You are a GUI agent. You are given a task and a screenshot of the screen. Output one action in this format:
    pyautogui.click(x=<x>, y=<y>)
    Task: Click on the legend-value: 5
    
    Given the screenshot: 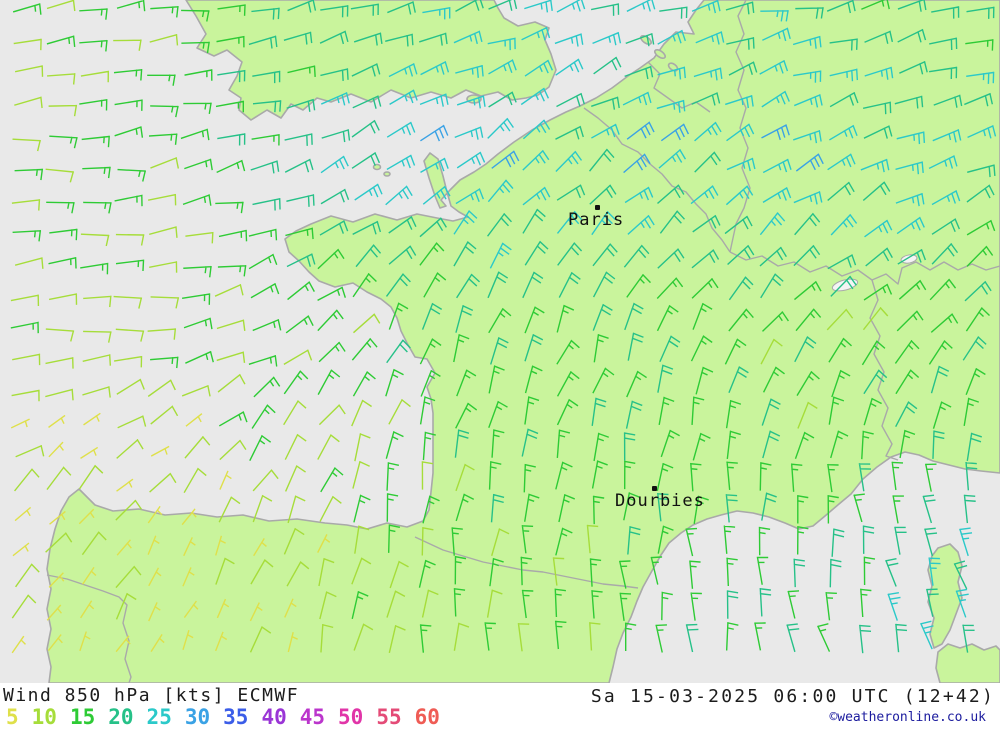 What is the action you would take?
    pyautogui.click(x=12, y=717)
    